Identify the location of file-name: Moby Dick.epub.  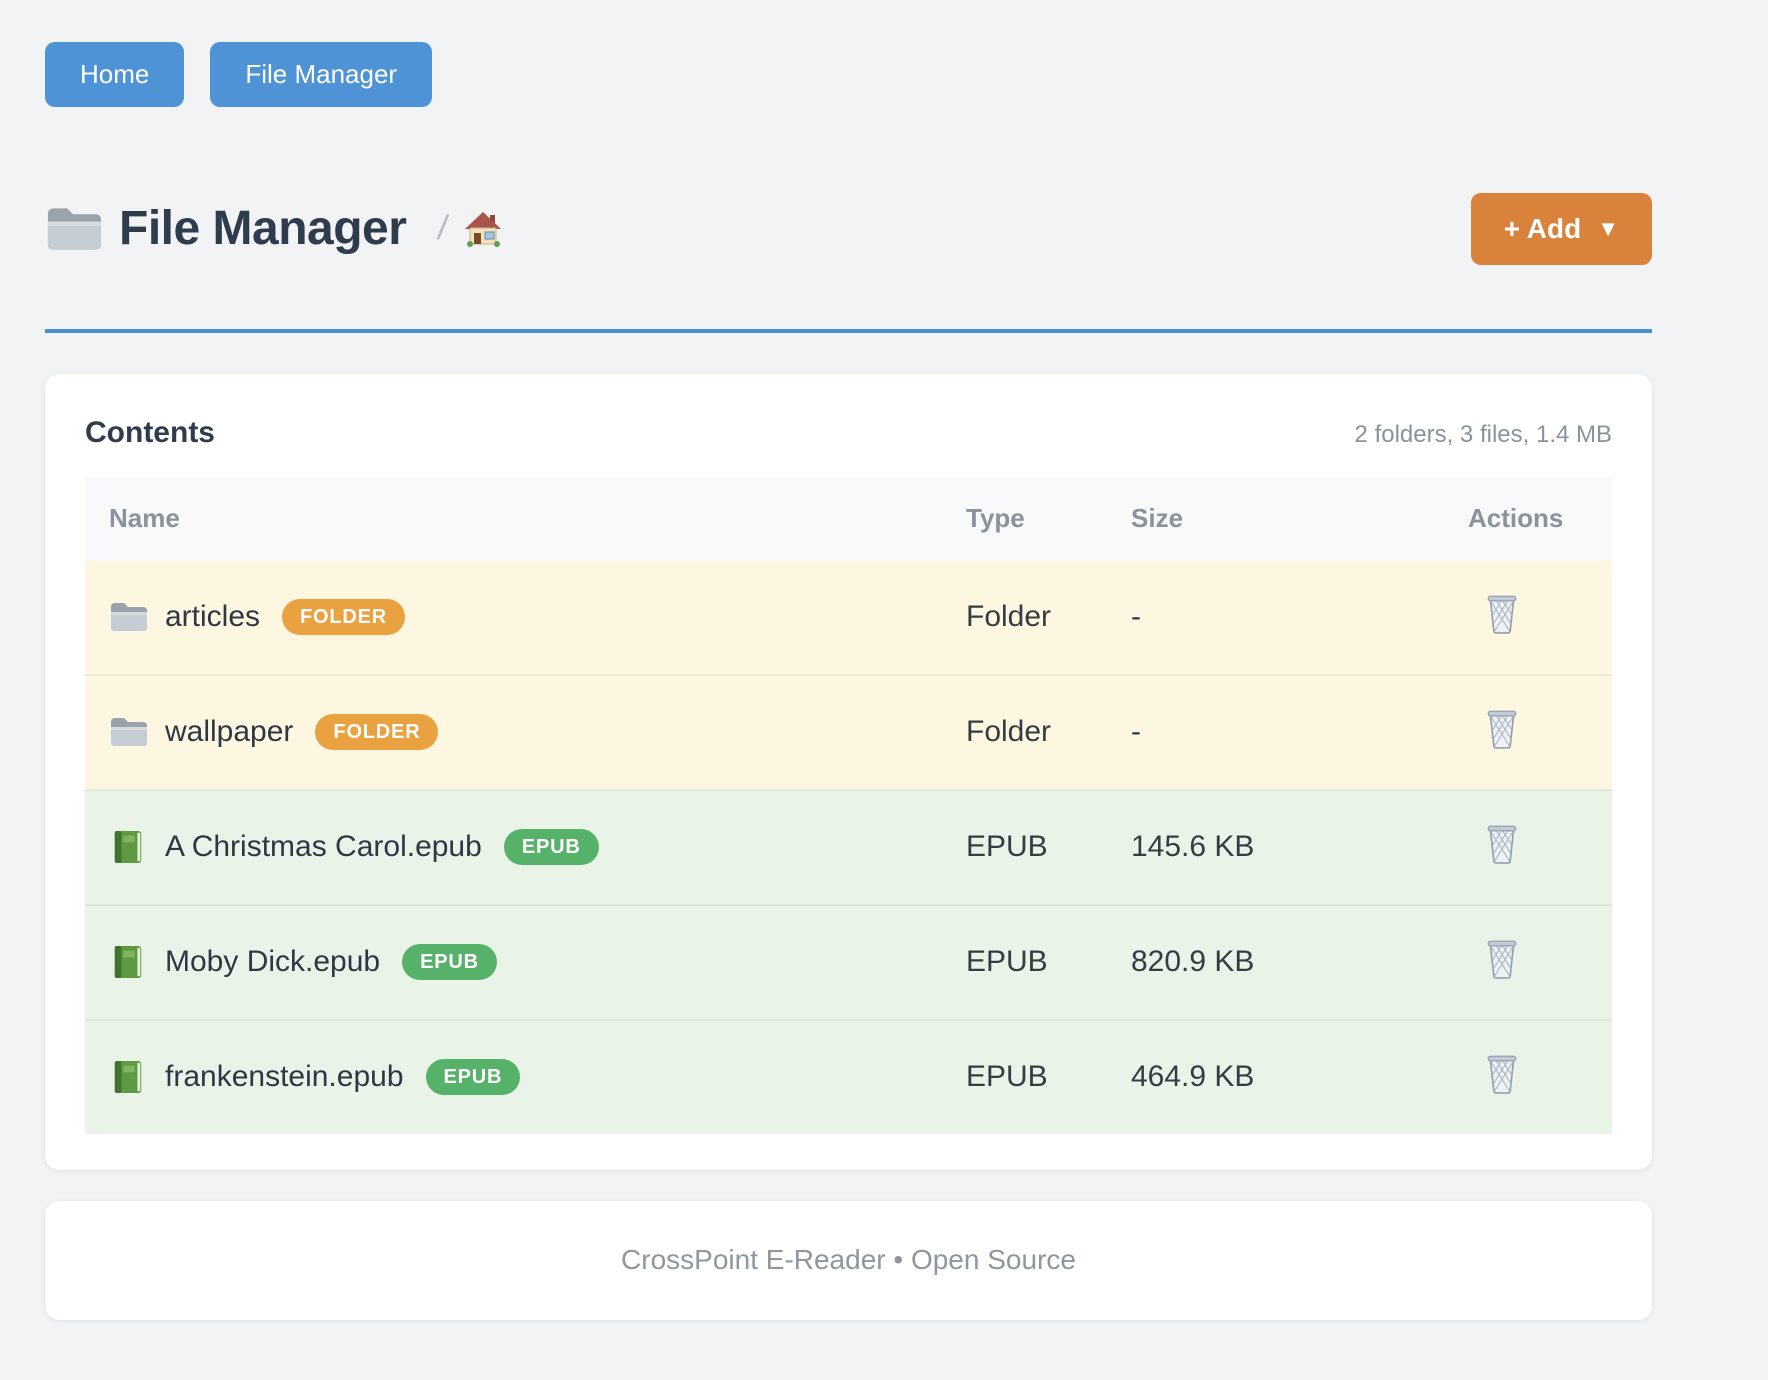
(273, 962).